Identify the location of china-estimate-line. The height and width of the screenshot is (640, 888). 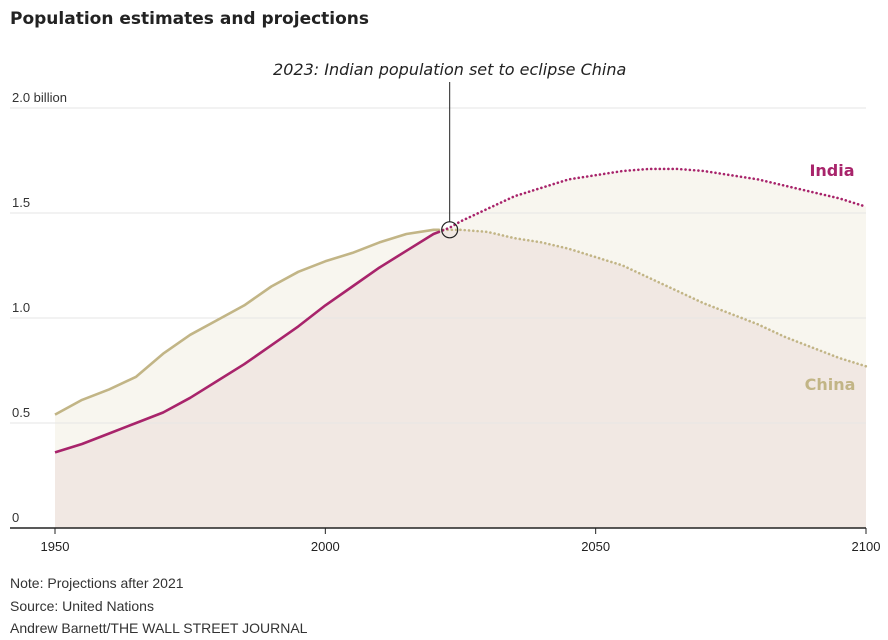
(246, 322).